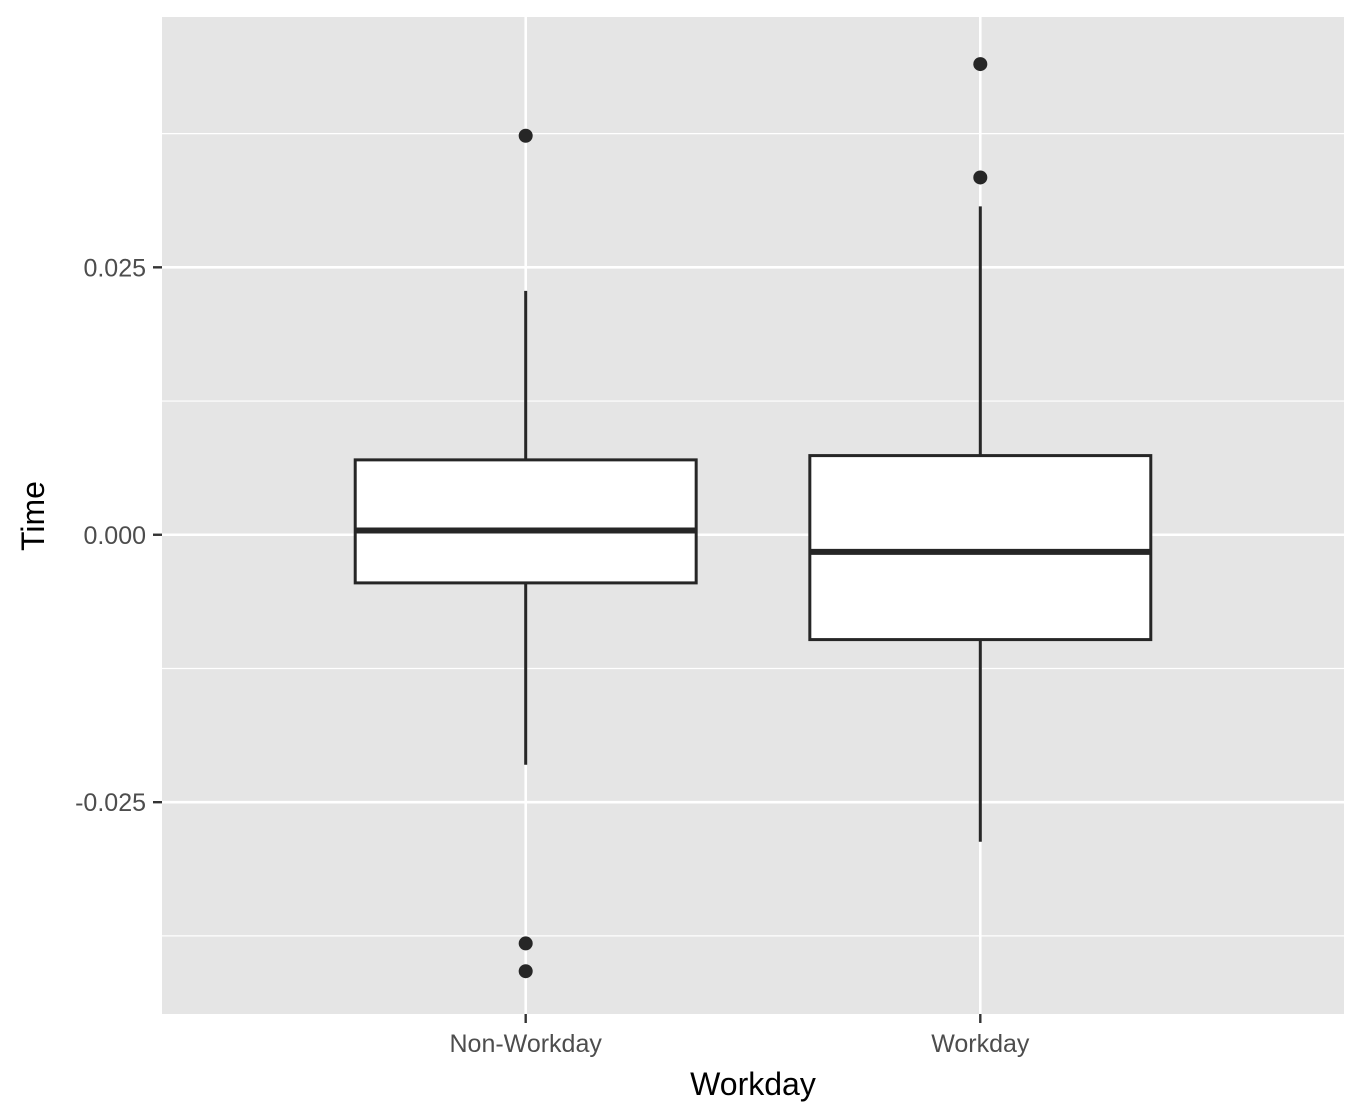  I want to click on x-tick-label: Workday, so click(980, 1044).